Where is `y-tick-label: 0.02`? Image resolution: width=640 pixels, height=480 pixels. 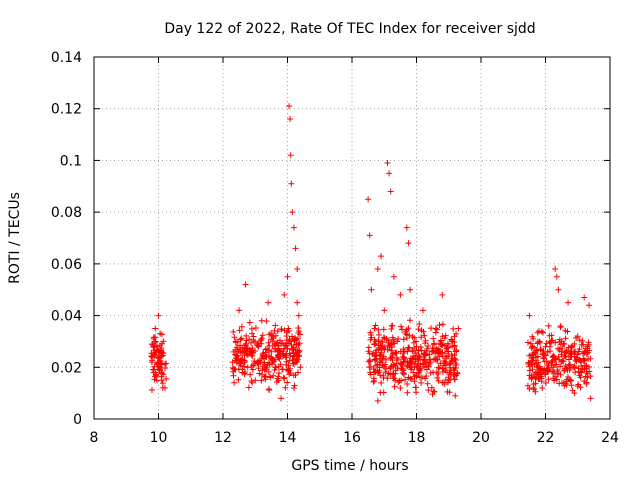
y-tick-label: 0.02 is located at coordinates (66, 368).